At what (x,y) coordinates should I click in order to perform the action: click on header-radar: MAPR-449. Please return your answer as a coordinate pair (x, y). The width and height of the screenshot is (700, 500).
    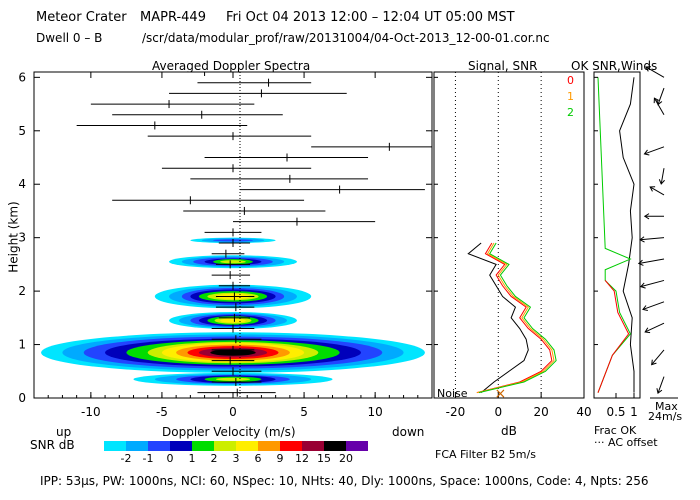
    Looking at the image, I should click on (173, 17).